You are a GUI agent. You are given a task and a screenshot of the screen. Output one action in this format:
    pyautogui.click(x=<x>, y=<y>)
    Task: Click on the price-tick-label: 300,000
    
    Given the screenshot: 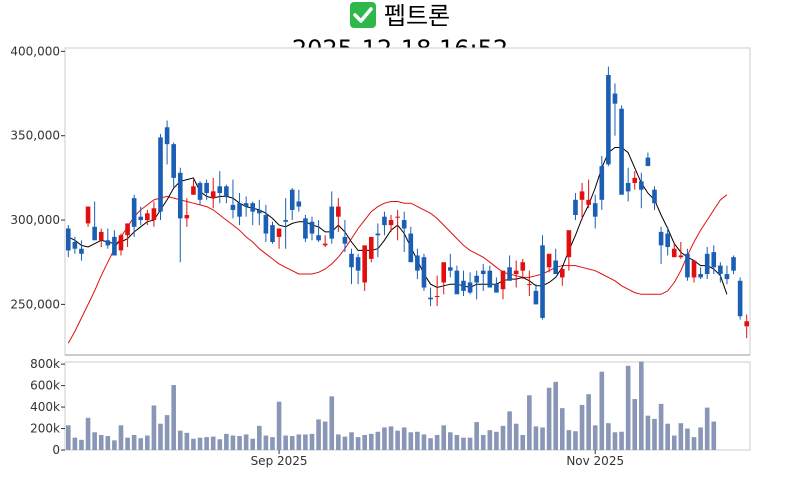 What is the action you would take?
    pyautogui.click(x=35, y=220)
    